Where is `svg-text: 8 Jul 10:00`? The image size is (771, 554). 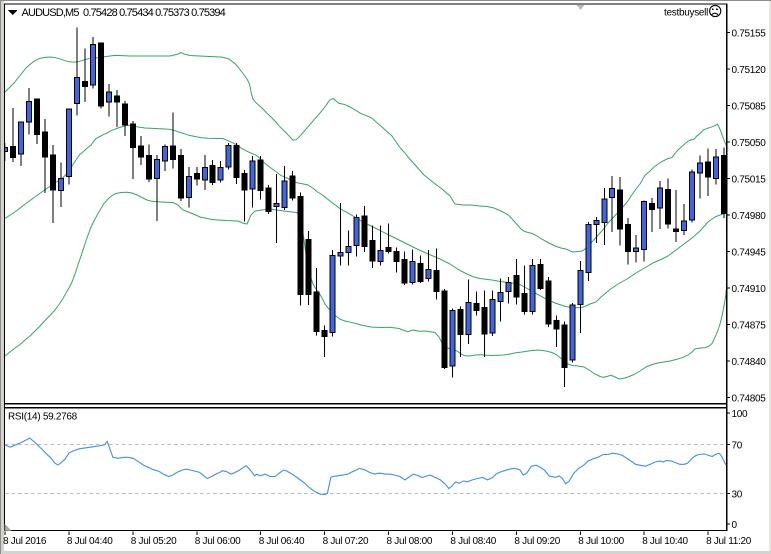
svg-text: 8 Jul 10:00 is located at coordinates (601, 541).